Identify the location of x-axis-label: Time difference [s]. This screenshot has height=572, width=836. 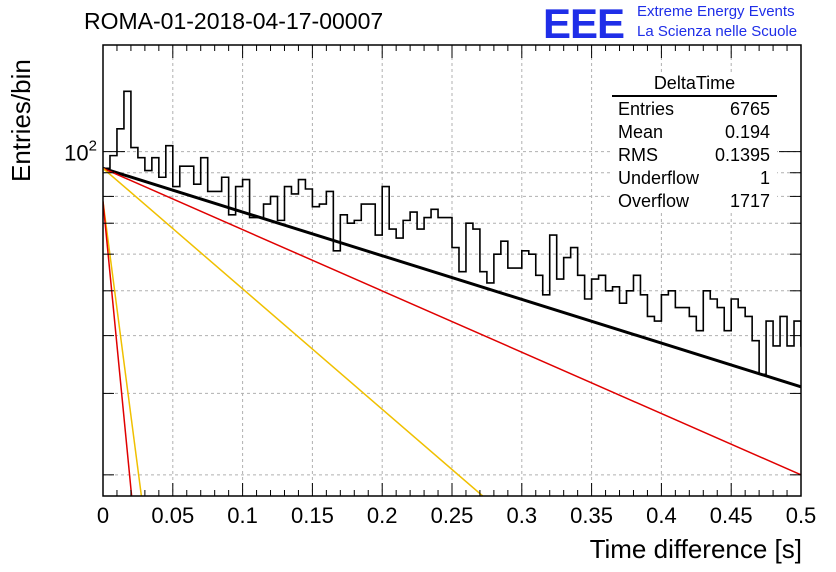
(695, 549).